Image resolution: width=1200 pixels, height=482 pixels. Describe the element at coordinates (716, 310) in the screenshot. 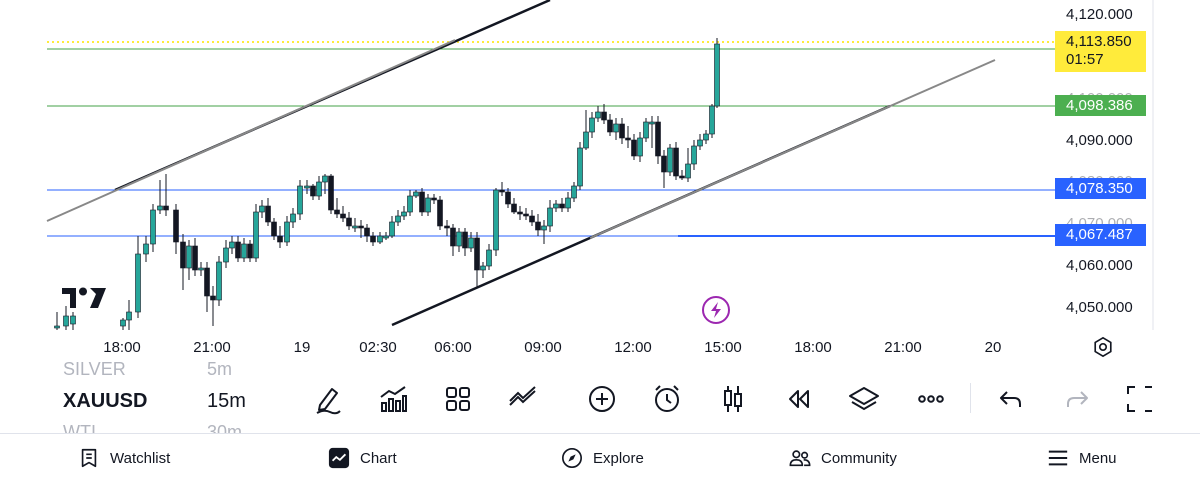

I see `lightning-icon` at that location.